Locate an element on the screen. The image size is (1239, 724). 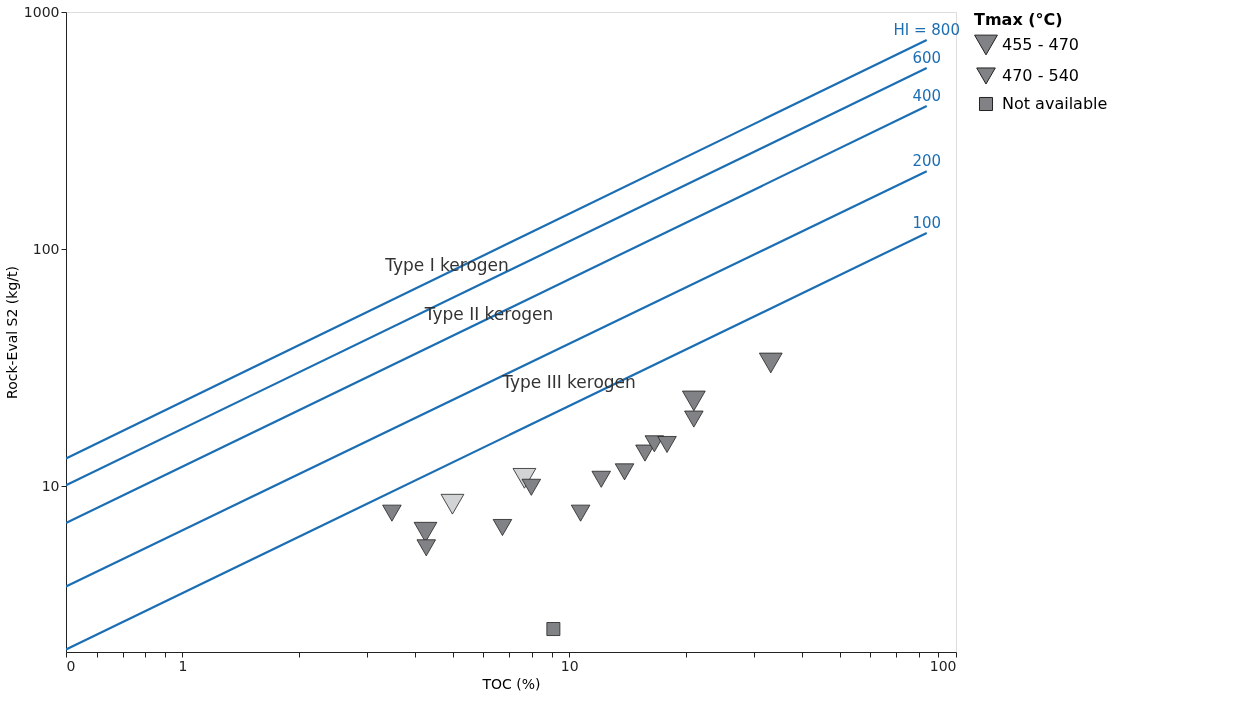
y-tick-label: 100 is located at coordinates (46, 248).